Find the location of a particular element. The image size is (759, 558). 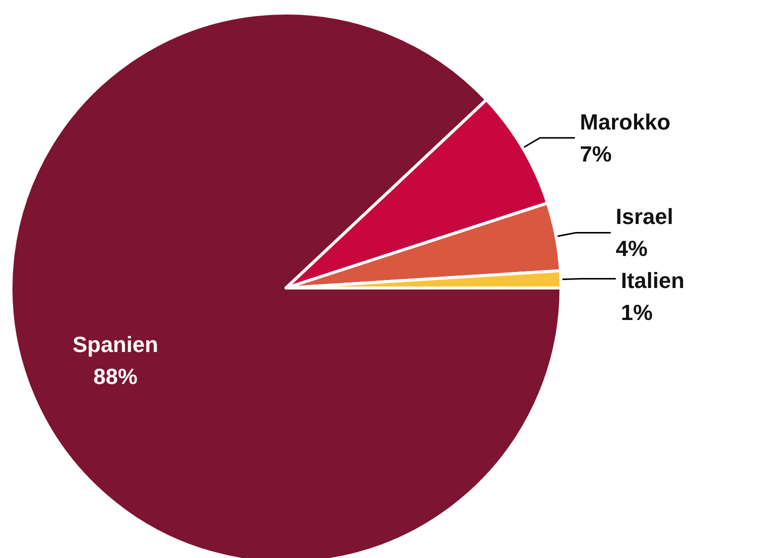

slice-label: Spanien is located at coordinates (115, 345).